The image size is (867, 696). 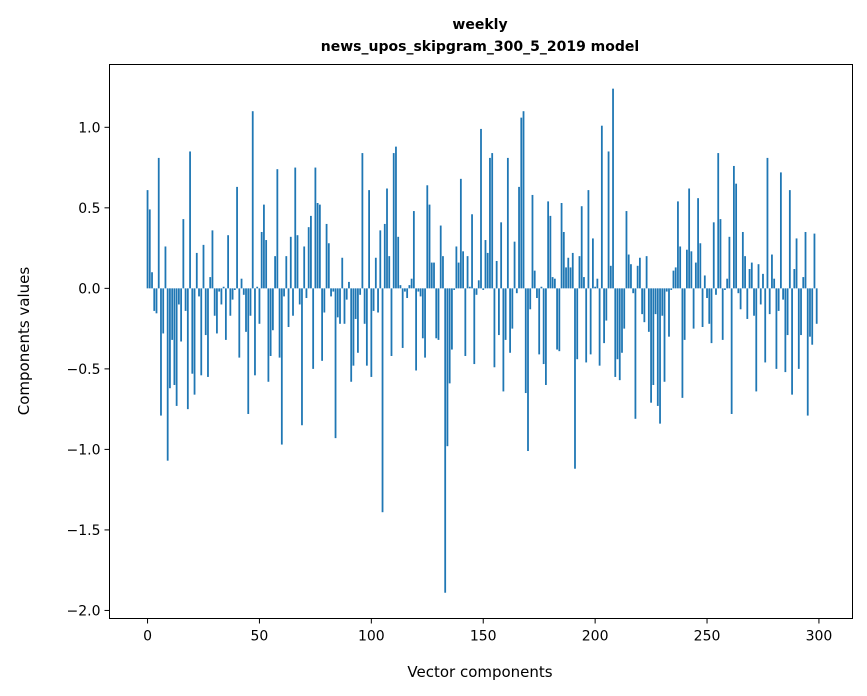 What do you see at coordinates (371, 637) in the screenshot?
I see `x-tick-label: 100` at bounding box center [371, 637].